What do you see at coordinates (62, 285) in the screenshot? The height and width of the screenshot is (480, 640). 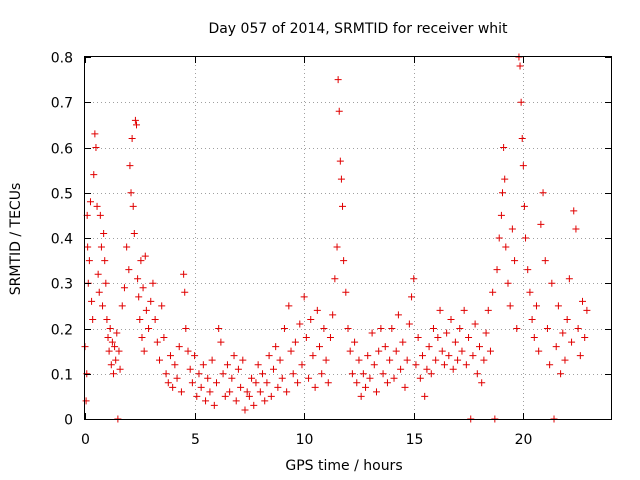 I see `y-tick-label: 0.3` at bounding box center [62, 285].